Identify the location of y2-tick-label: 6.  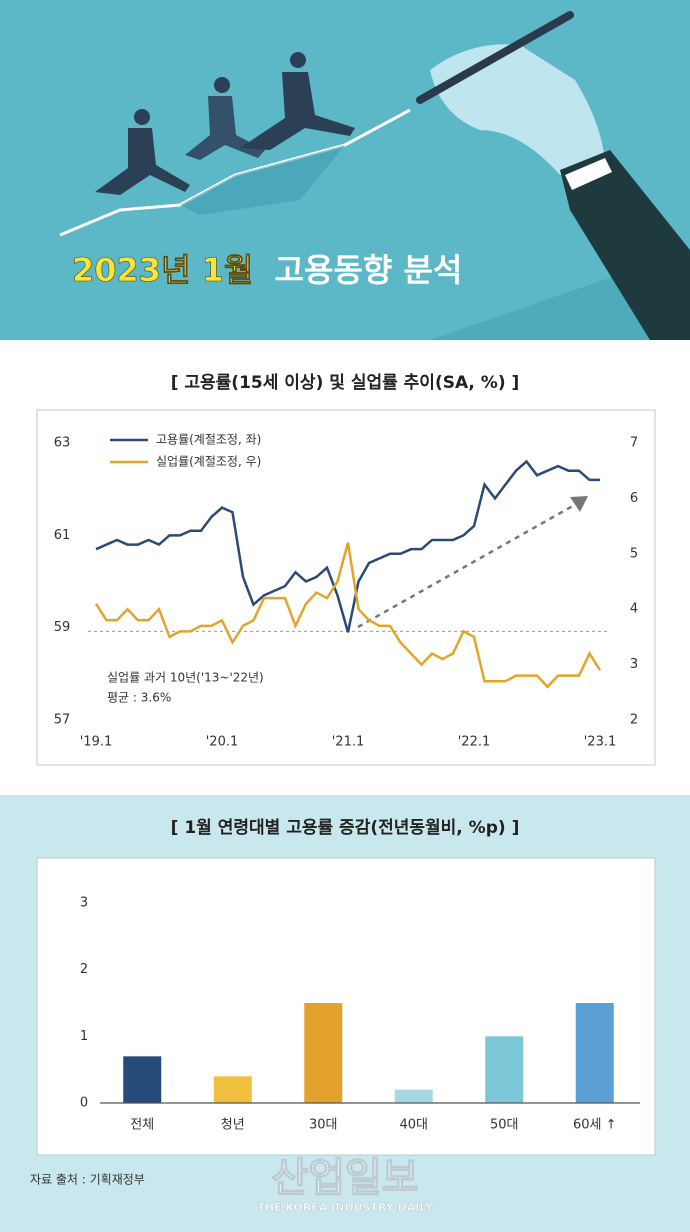
(634, 498).